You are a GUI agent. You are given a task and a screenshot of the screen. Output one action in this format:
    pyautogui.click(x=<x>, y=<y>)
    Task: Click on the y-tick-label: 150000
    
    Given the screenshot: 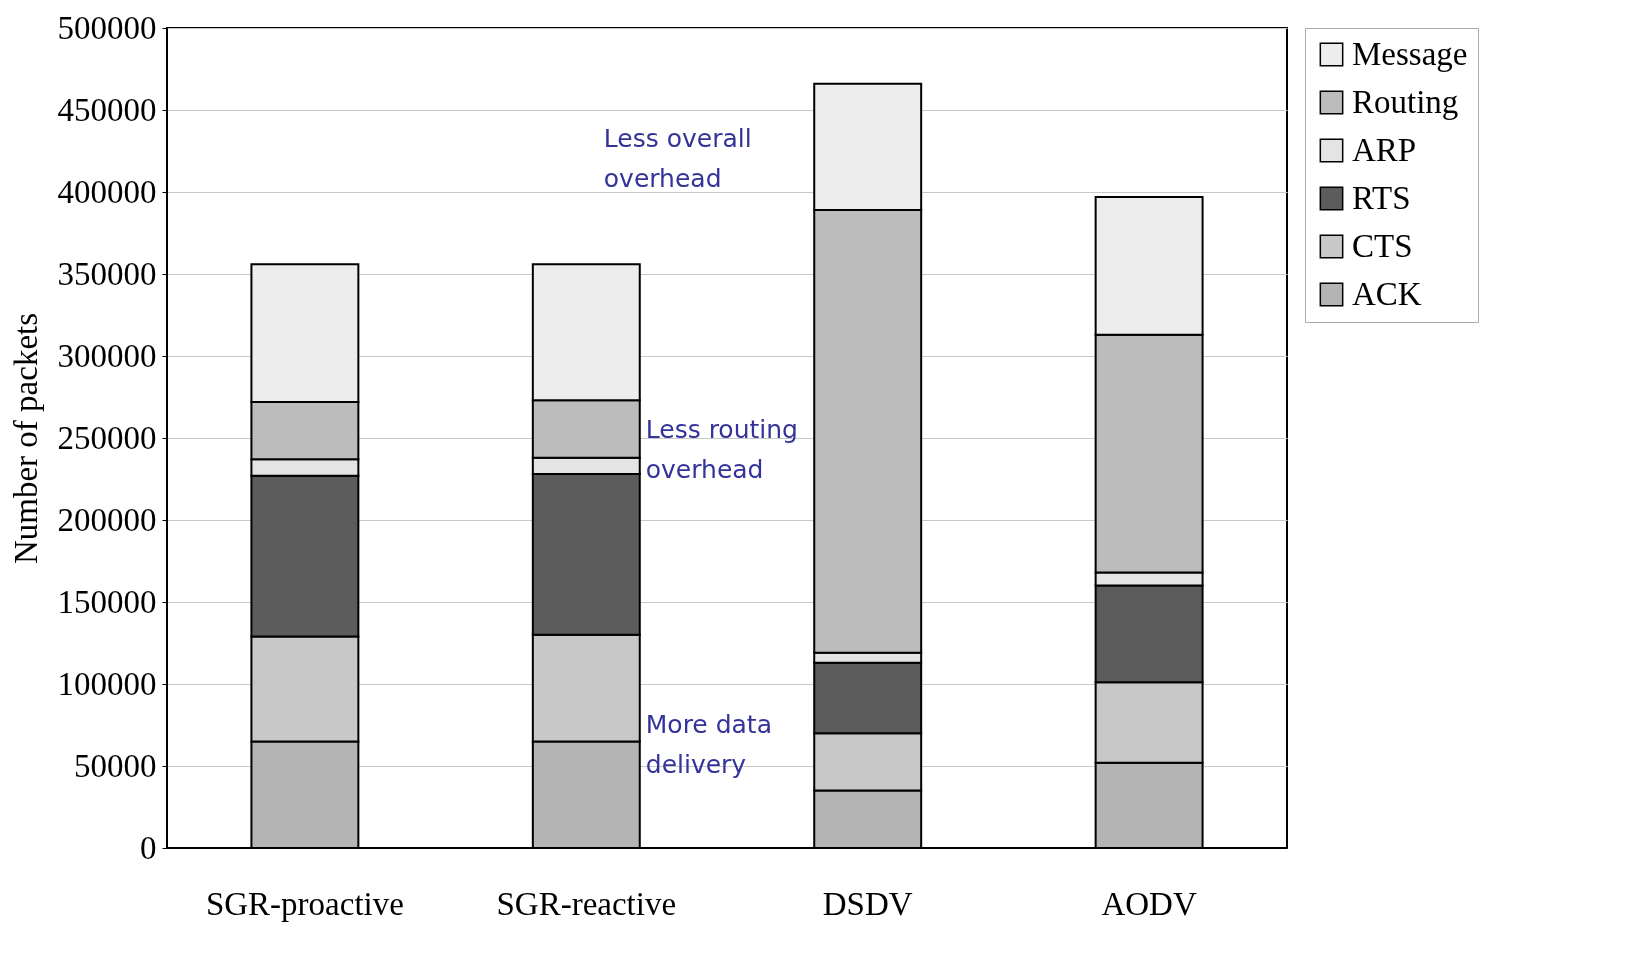 What is the action you would take?
    pyautogui.click(x=107, y=601)
    